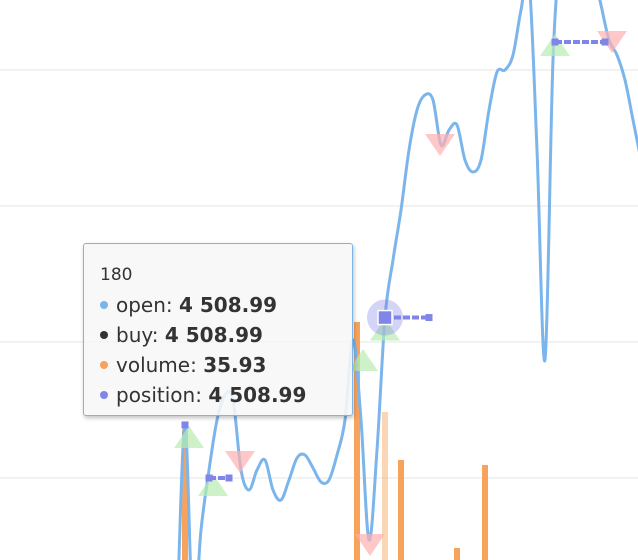 The width and height of the screenshot is (638, 560). I want to click on tooltip-row: position: 4 508.99, so click(226, 395).